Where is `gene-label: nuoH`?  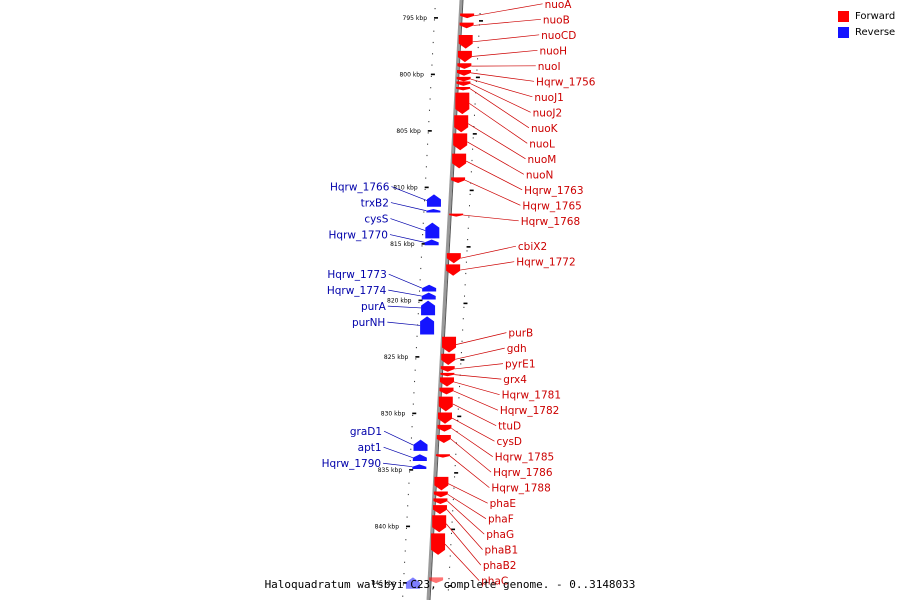
gene-label: nuoH is located at coordinates (553, 51).